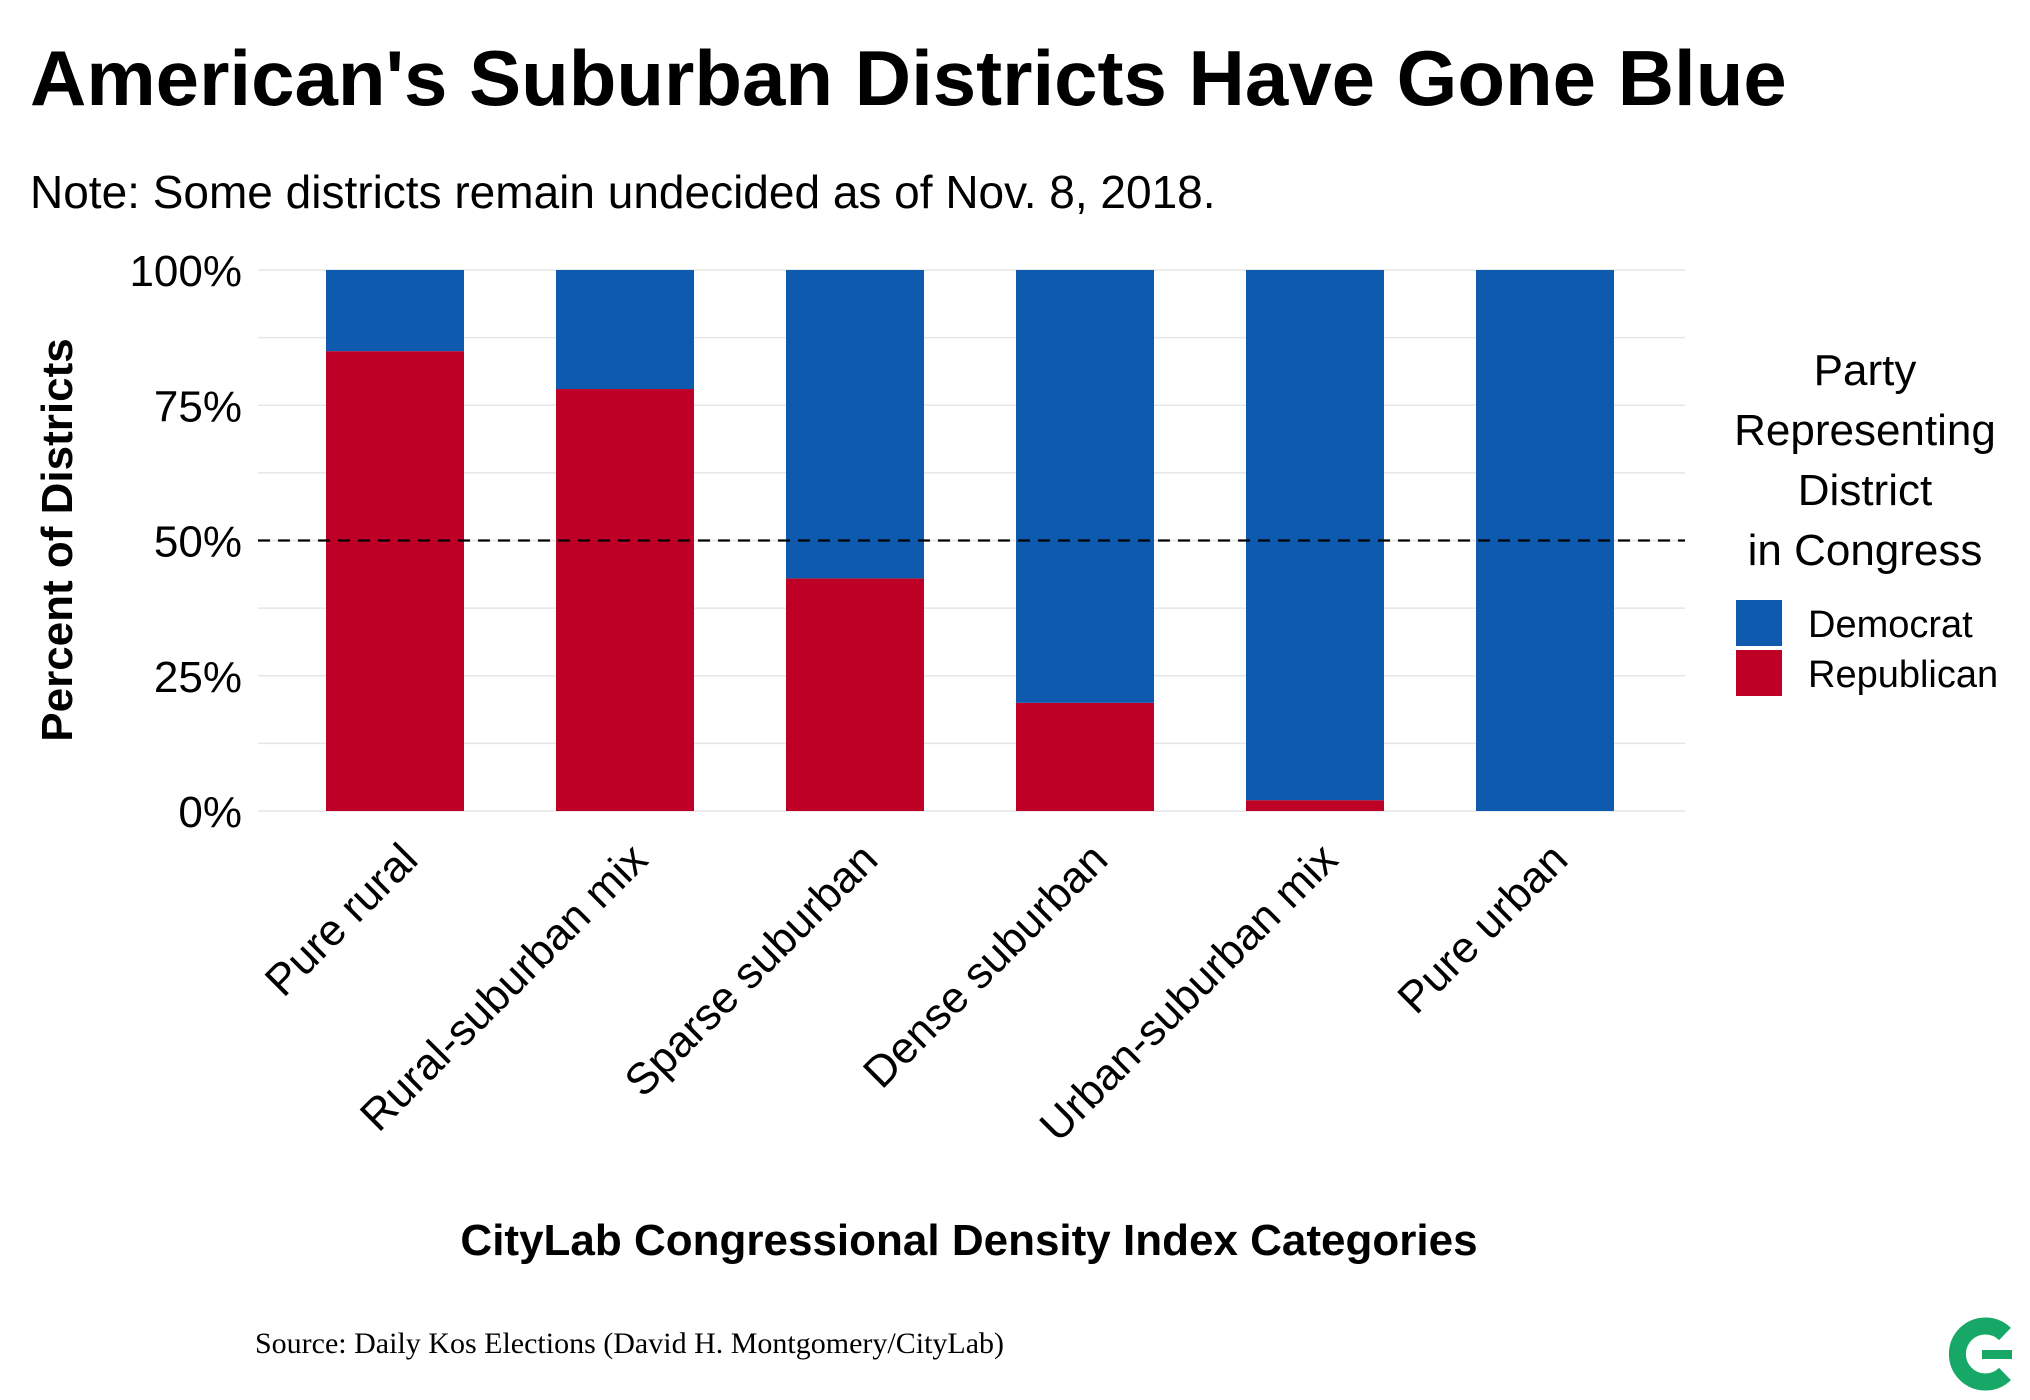 This screenshot has width=2030, height=1400. I want to click on y-axis-title: Percent of Districts, so click(57, 539).